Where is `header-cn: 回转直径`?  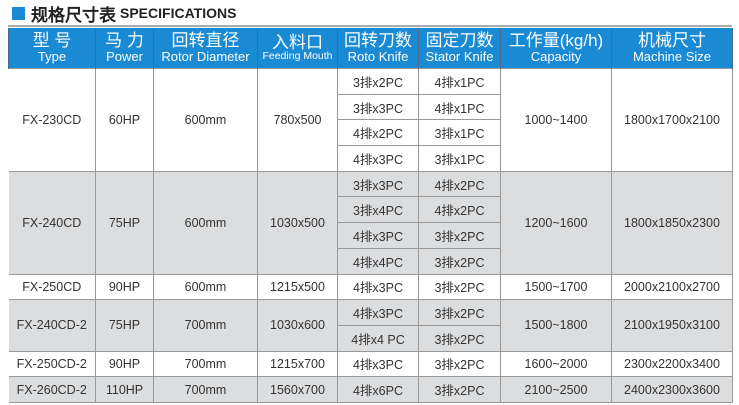 header-cn: 回转直径 is located at coordinates (205, 41).